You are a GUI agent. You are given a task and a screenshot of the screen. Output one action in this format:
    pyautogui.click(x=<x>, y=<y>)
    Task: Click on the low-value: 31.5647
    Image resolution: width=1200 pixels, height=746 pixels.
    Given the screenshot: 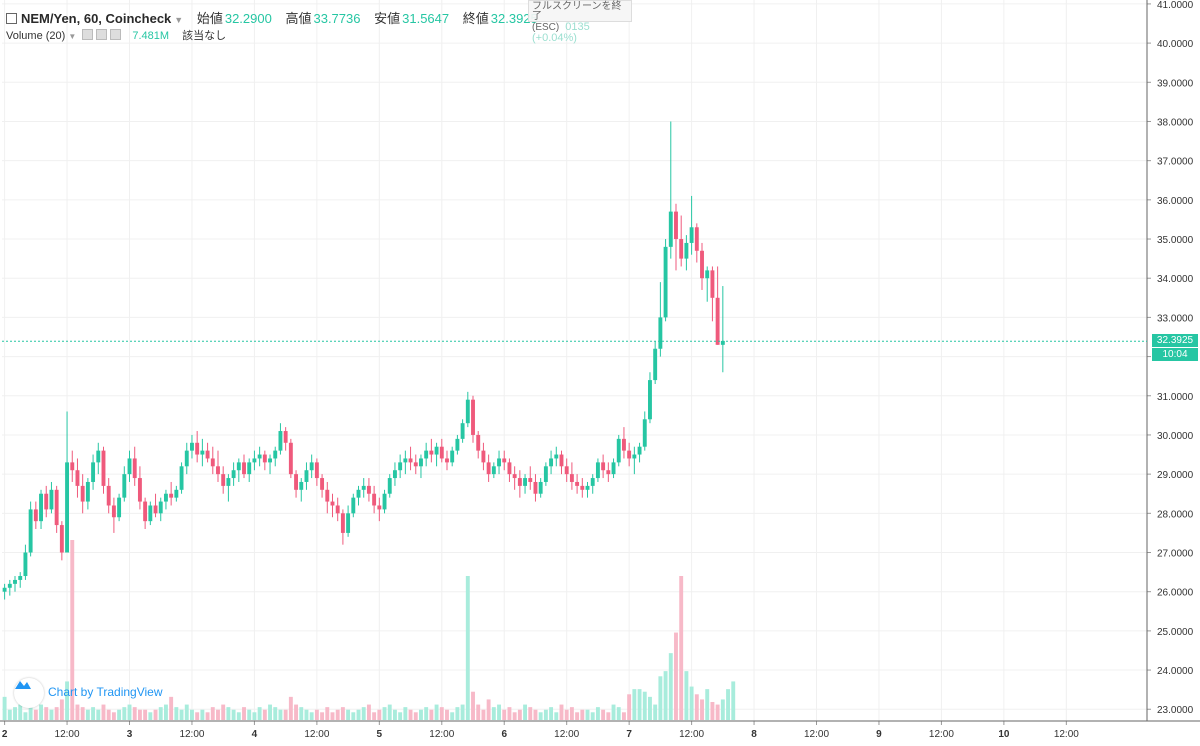 What is the action you would take?
    pyautogui.click(x=426, y=18)
    